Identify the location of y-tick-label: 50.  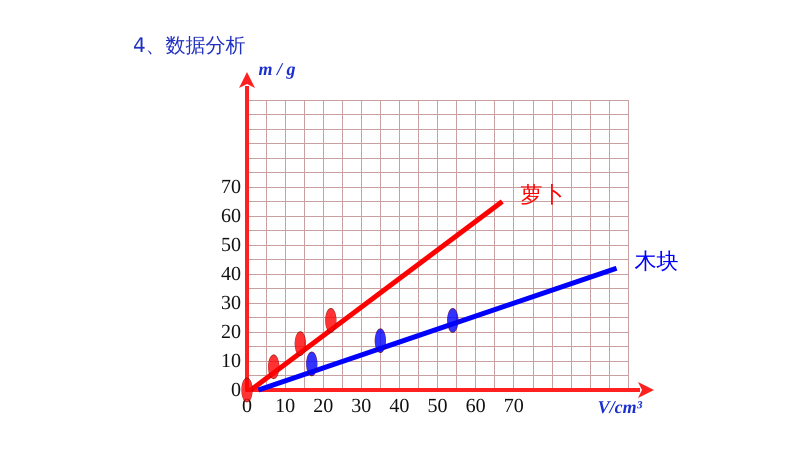
(231, 245).